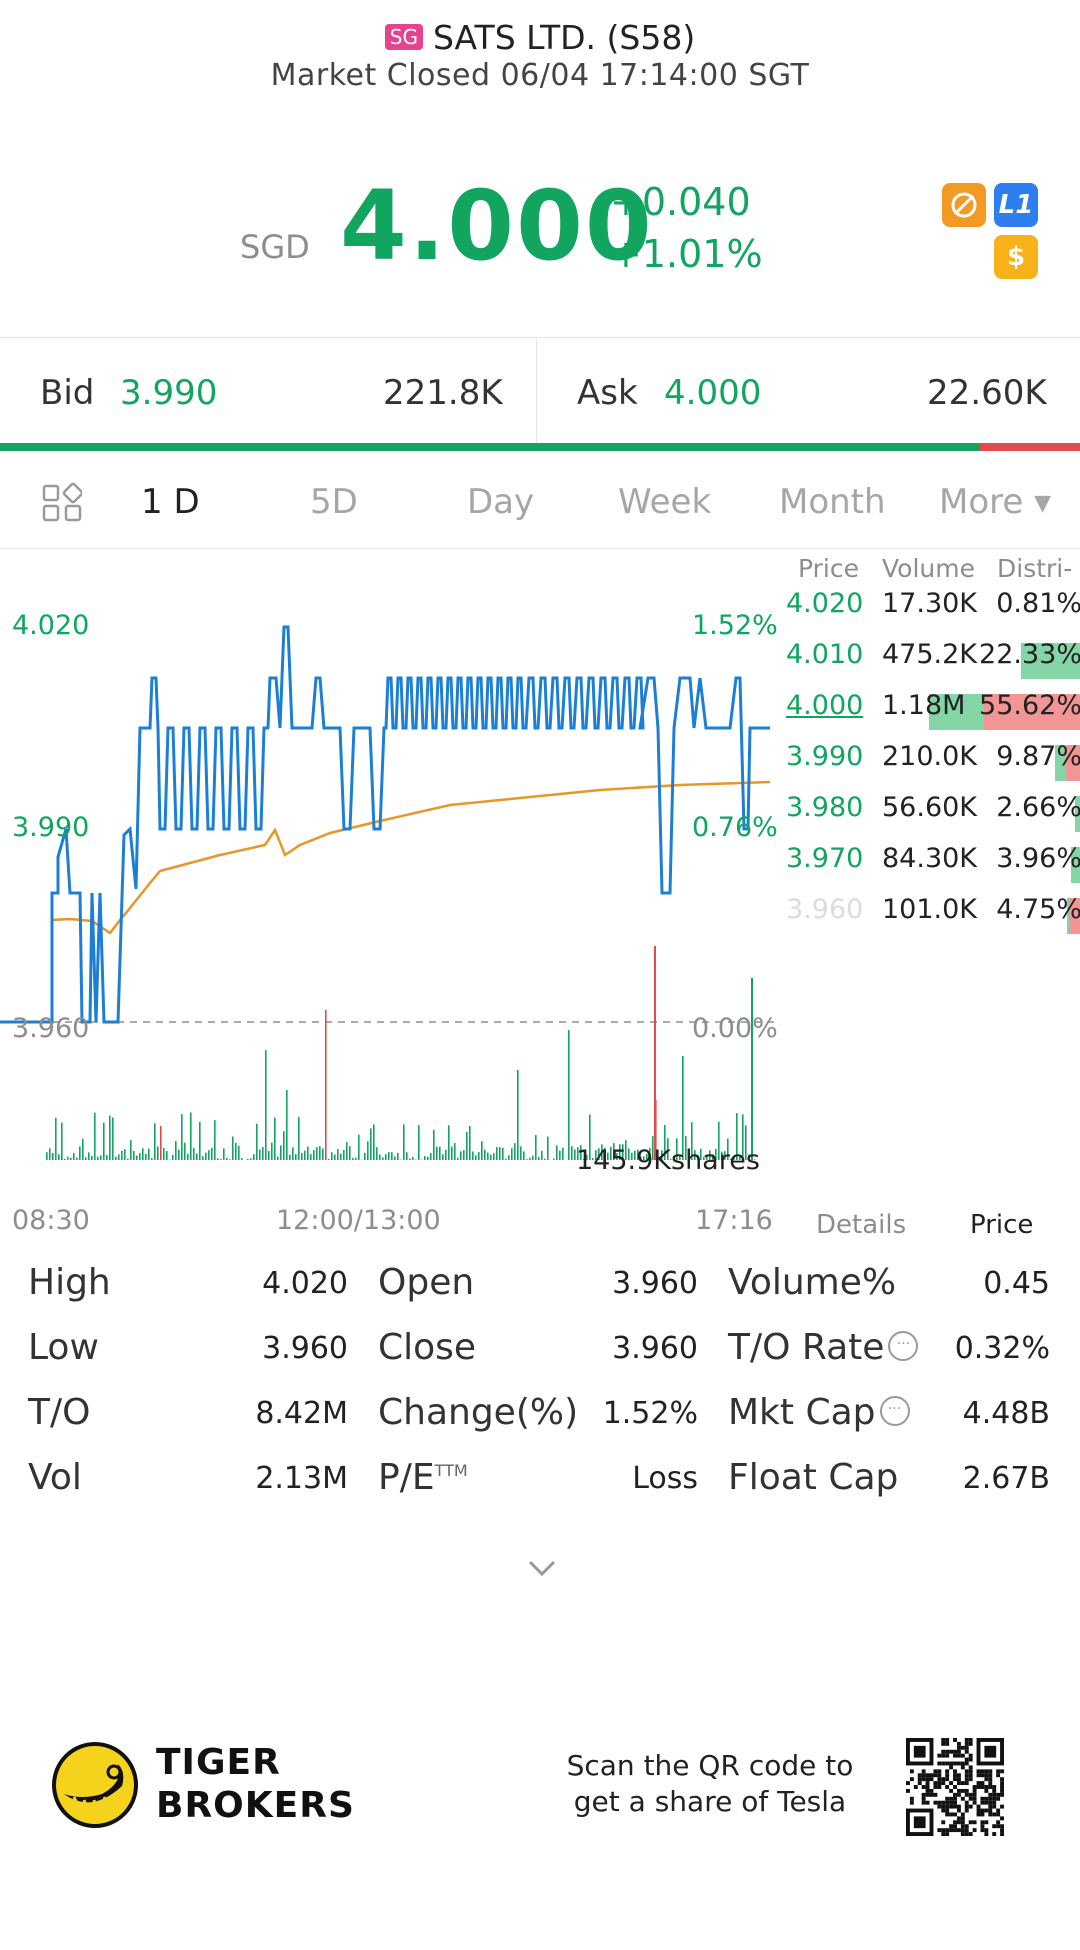 Image resolution: width=1080 pixels, height=1950 pixels. Describe the element at coordinates (501, 502) in the screenshot. I see `tab-day: Day` at that location.